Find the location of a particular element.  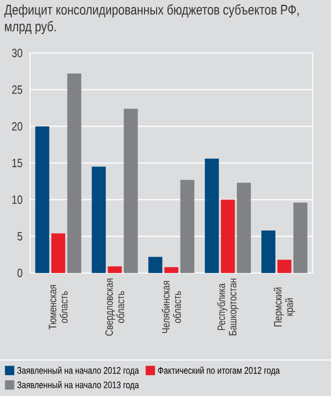

y-tick-label: 15 is located at coordinates (17, 163).